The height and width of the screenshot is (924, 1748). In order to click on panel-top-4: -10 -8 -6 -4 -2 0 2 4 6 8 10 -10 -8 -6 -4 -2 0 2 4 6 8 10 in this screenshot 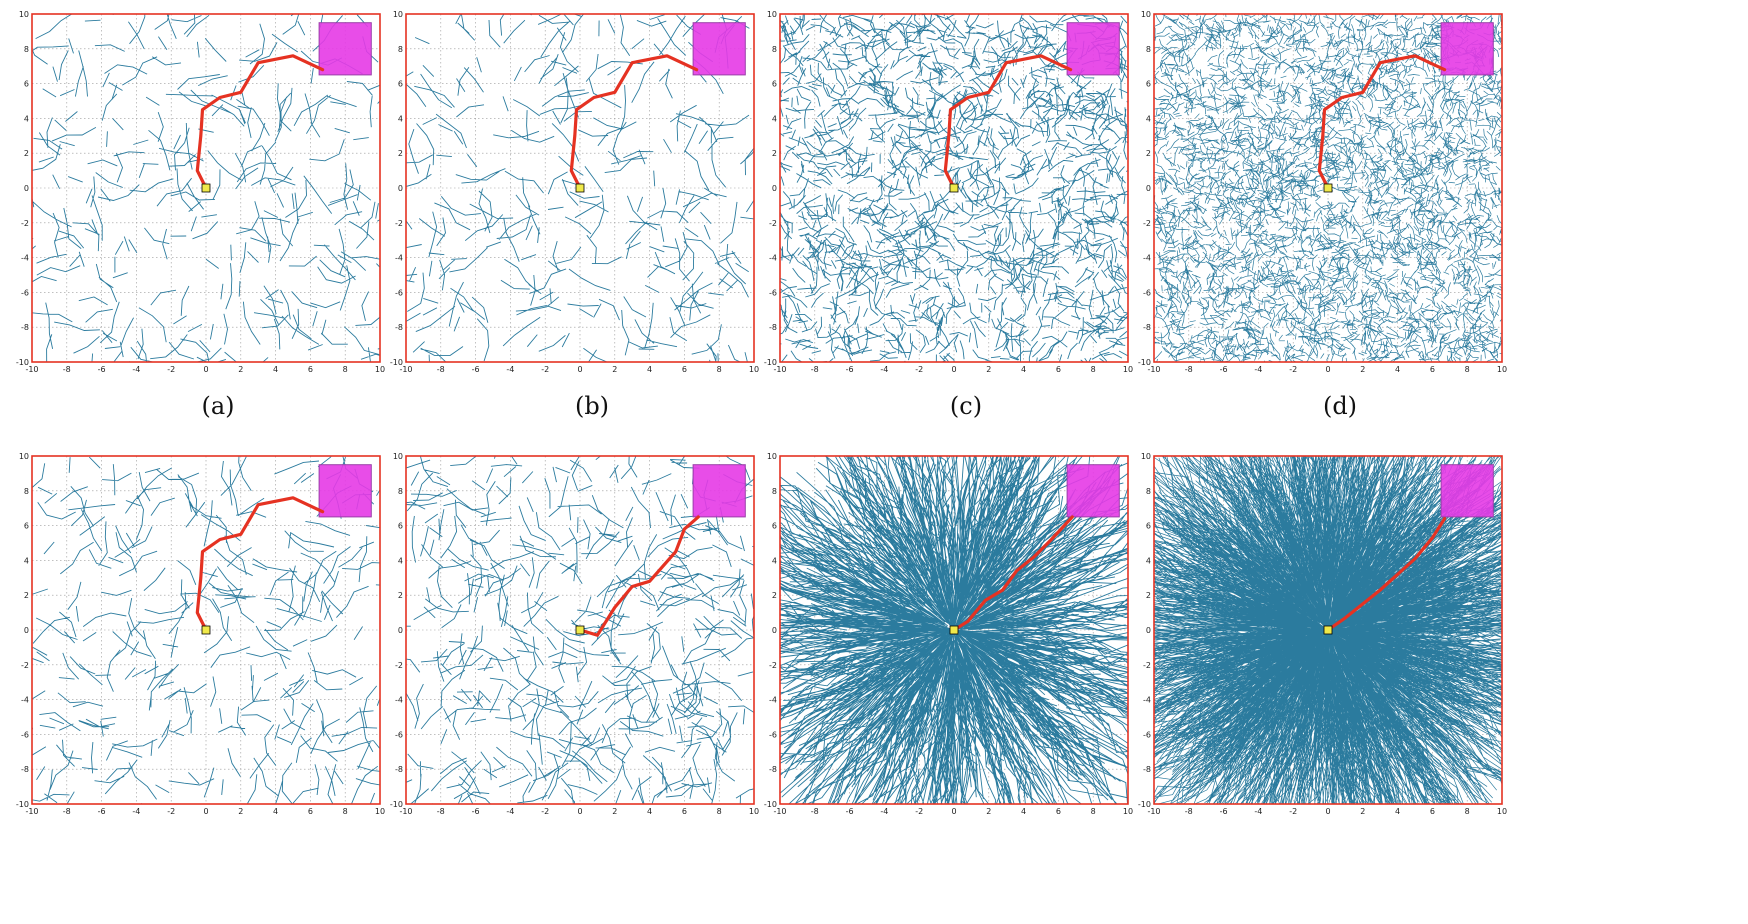, I will do `click(1325, 190)`.